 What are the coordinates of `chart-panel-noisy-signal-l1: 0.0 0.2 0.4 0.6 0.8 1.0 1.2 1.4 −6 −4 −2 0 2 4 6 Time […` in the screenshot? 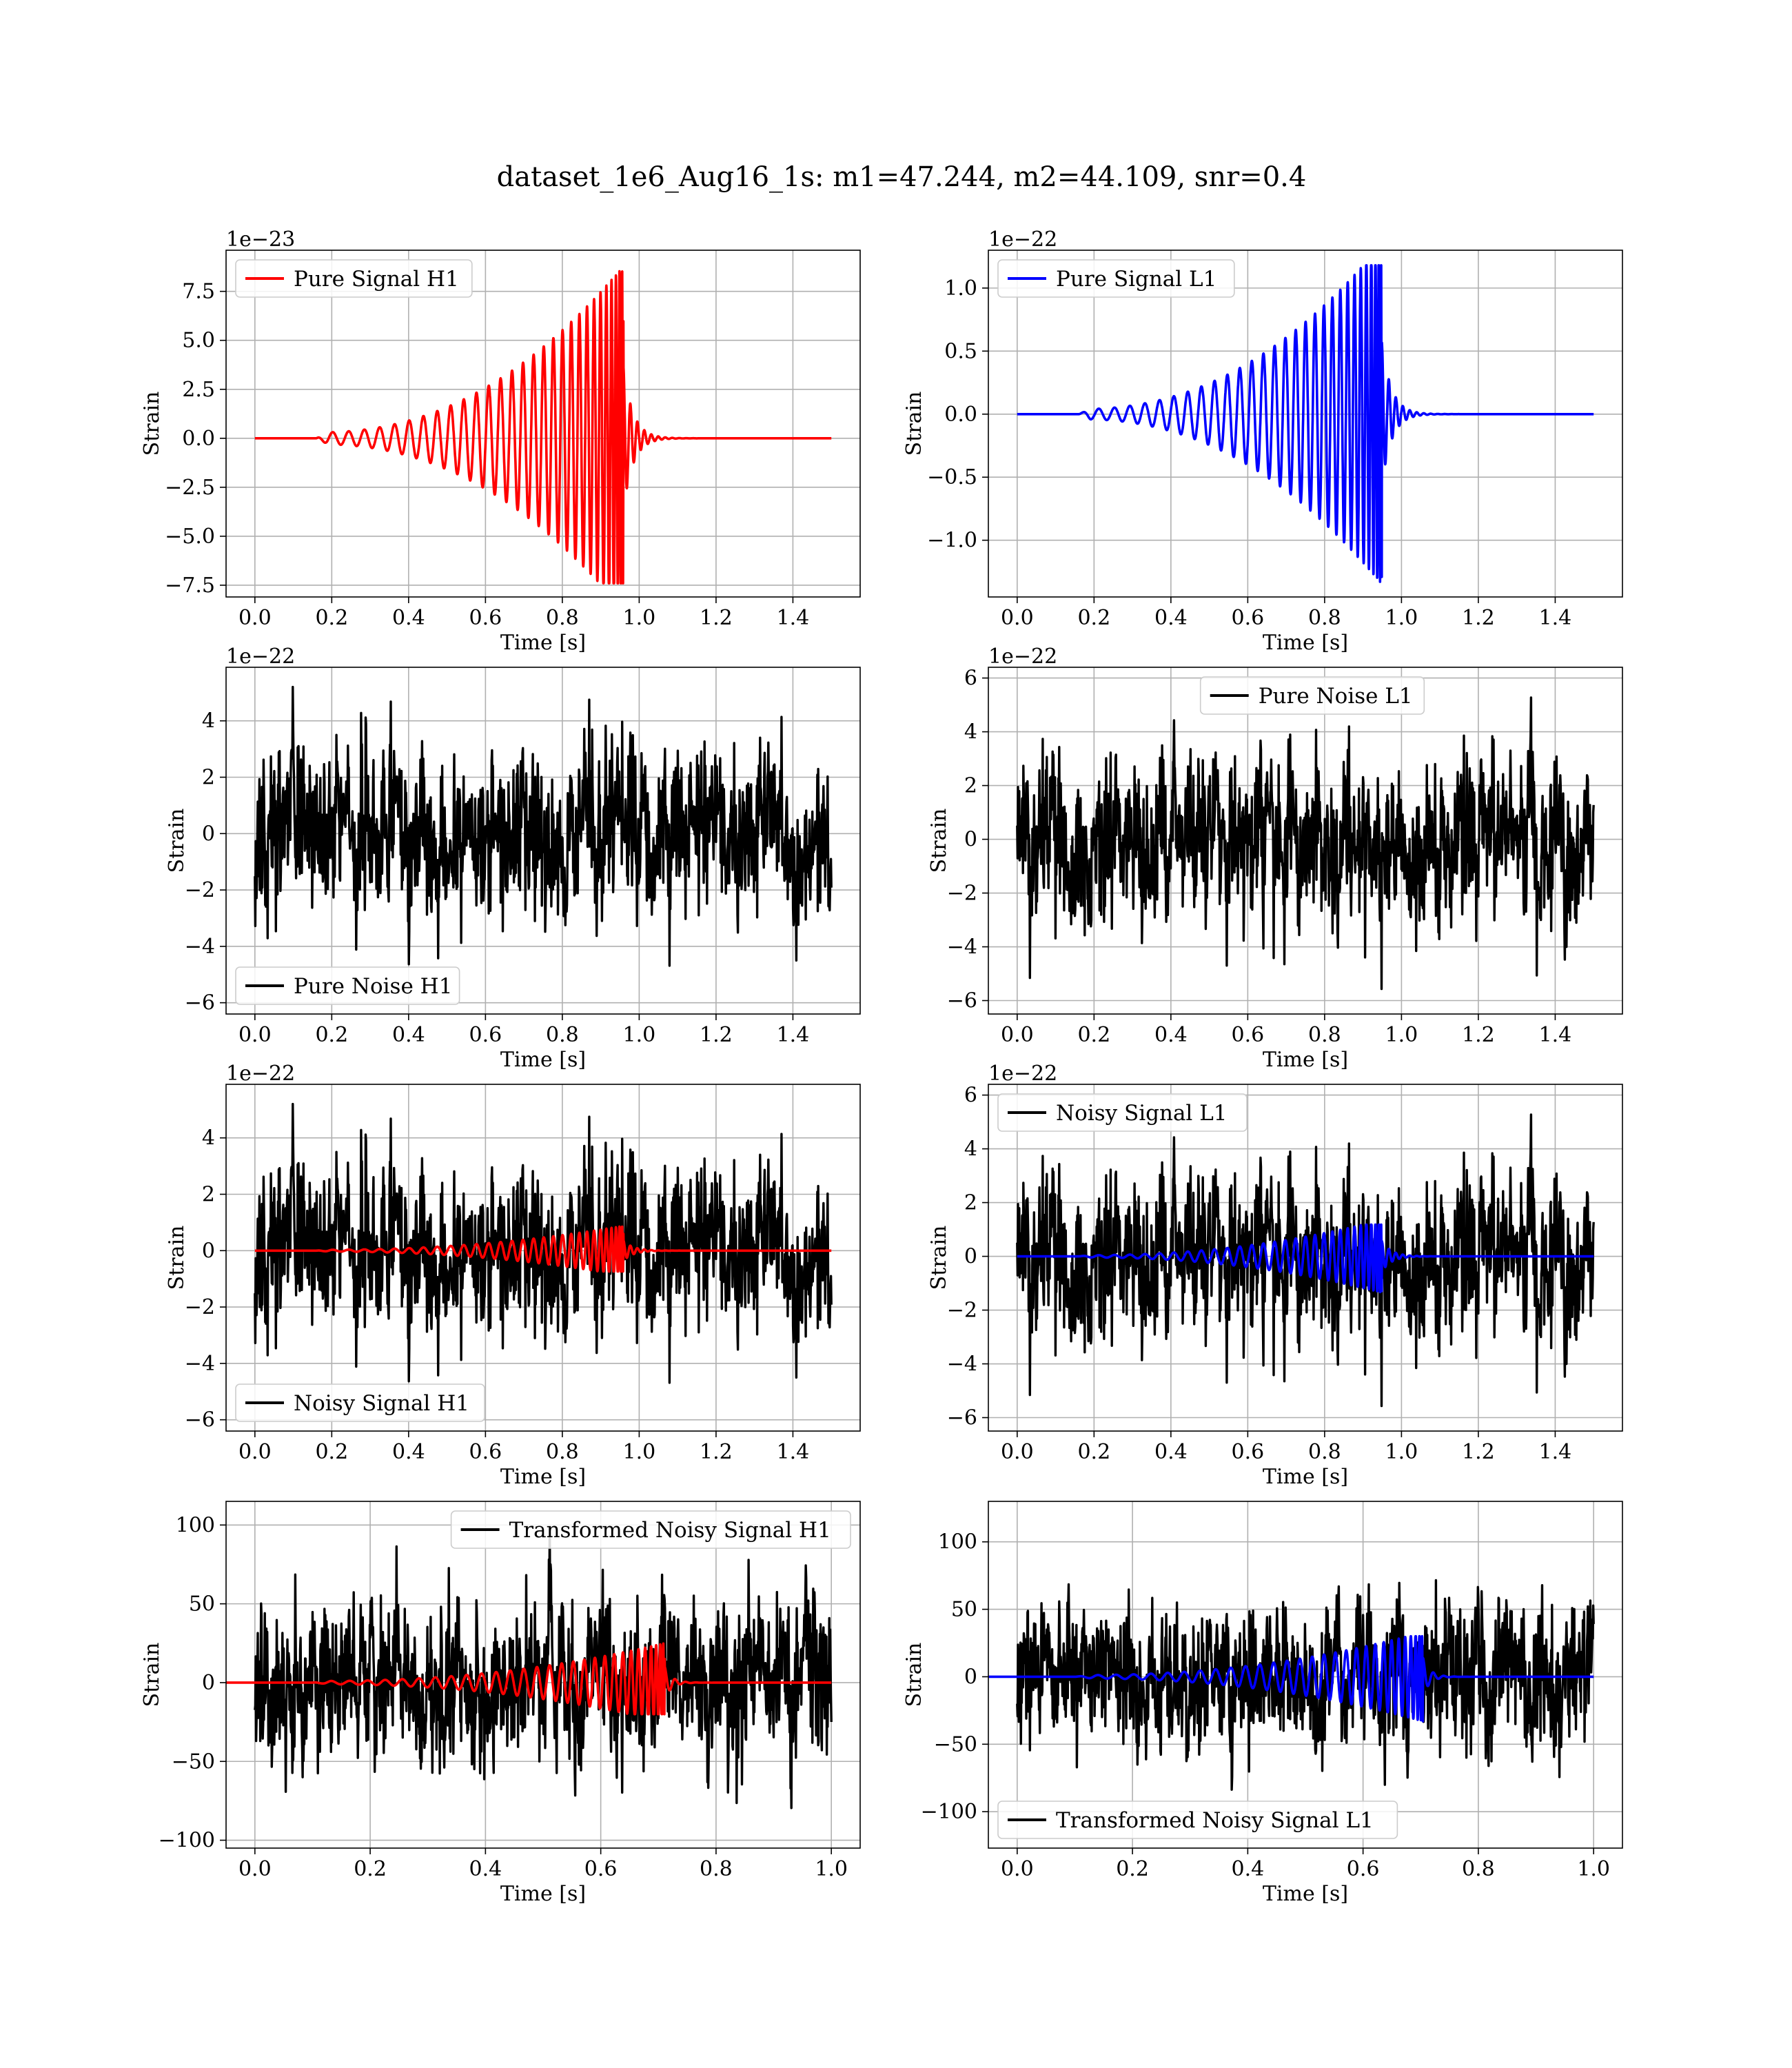 It's located at (1275, 1275).